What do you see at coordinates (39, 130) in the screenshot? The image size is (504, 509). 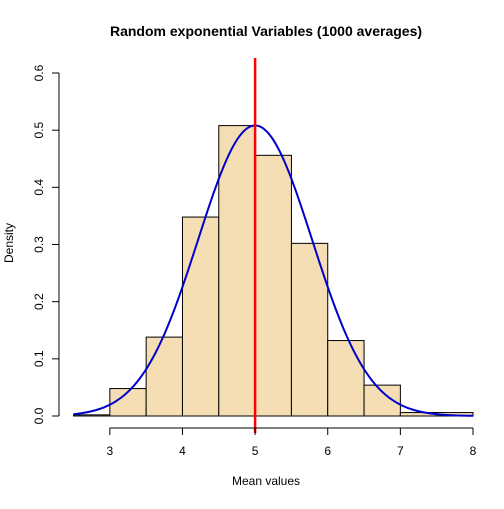 I see `y-tick-label-5: 0.5` at bounding box center [39, 130].